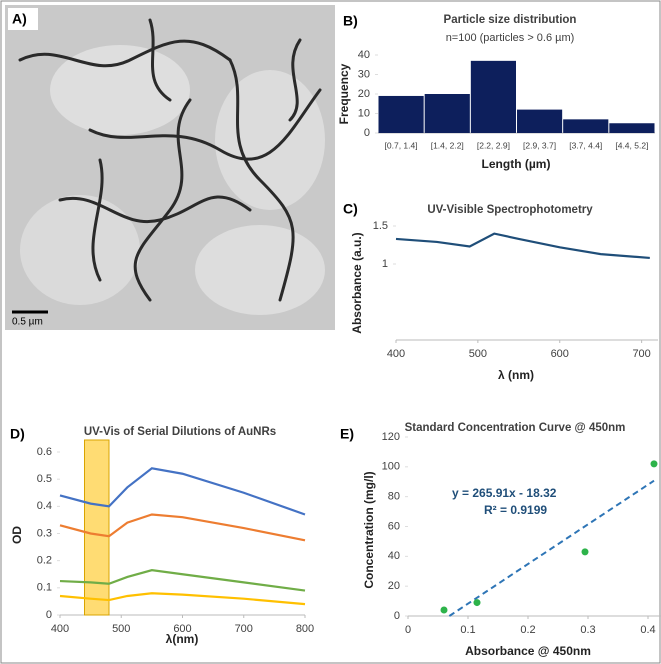  Describe the element at coordinates (364, 113) in the screenshot. I see `y-tick-label: 10` at that location.